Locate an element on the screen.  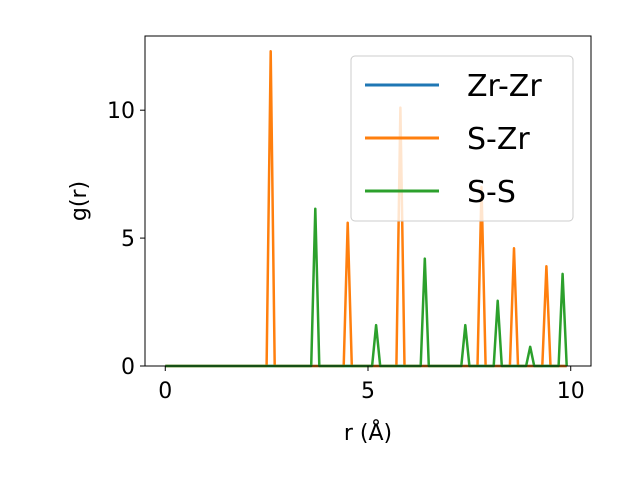
legend-box is located at coordinates (462, 138).